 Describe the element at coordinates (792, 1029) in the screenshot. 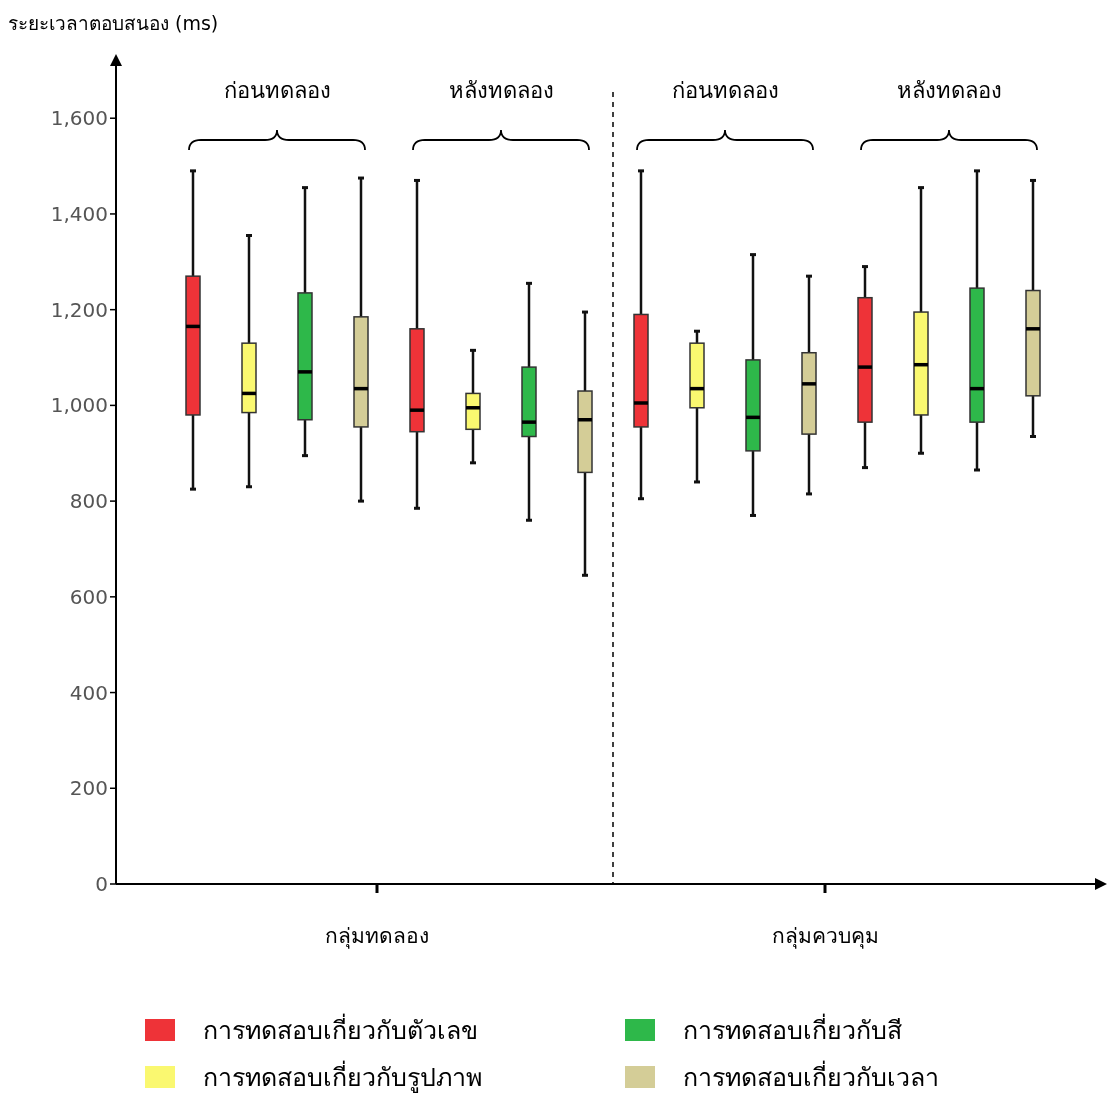

I see `legend-label: การทดสอบเกี่ยวกับสี` at that location.